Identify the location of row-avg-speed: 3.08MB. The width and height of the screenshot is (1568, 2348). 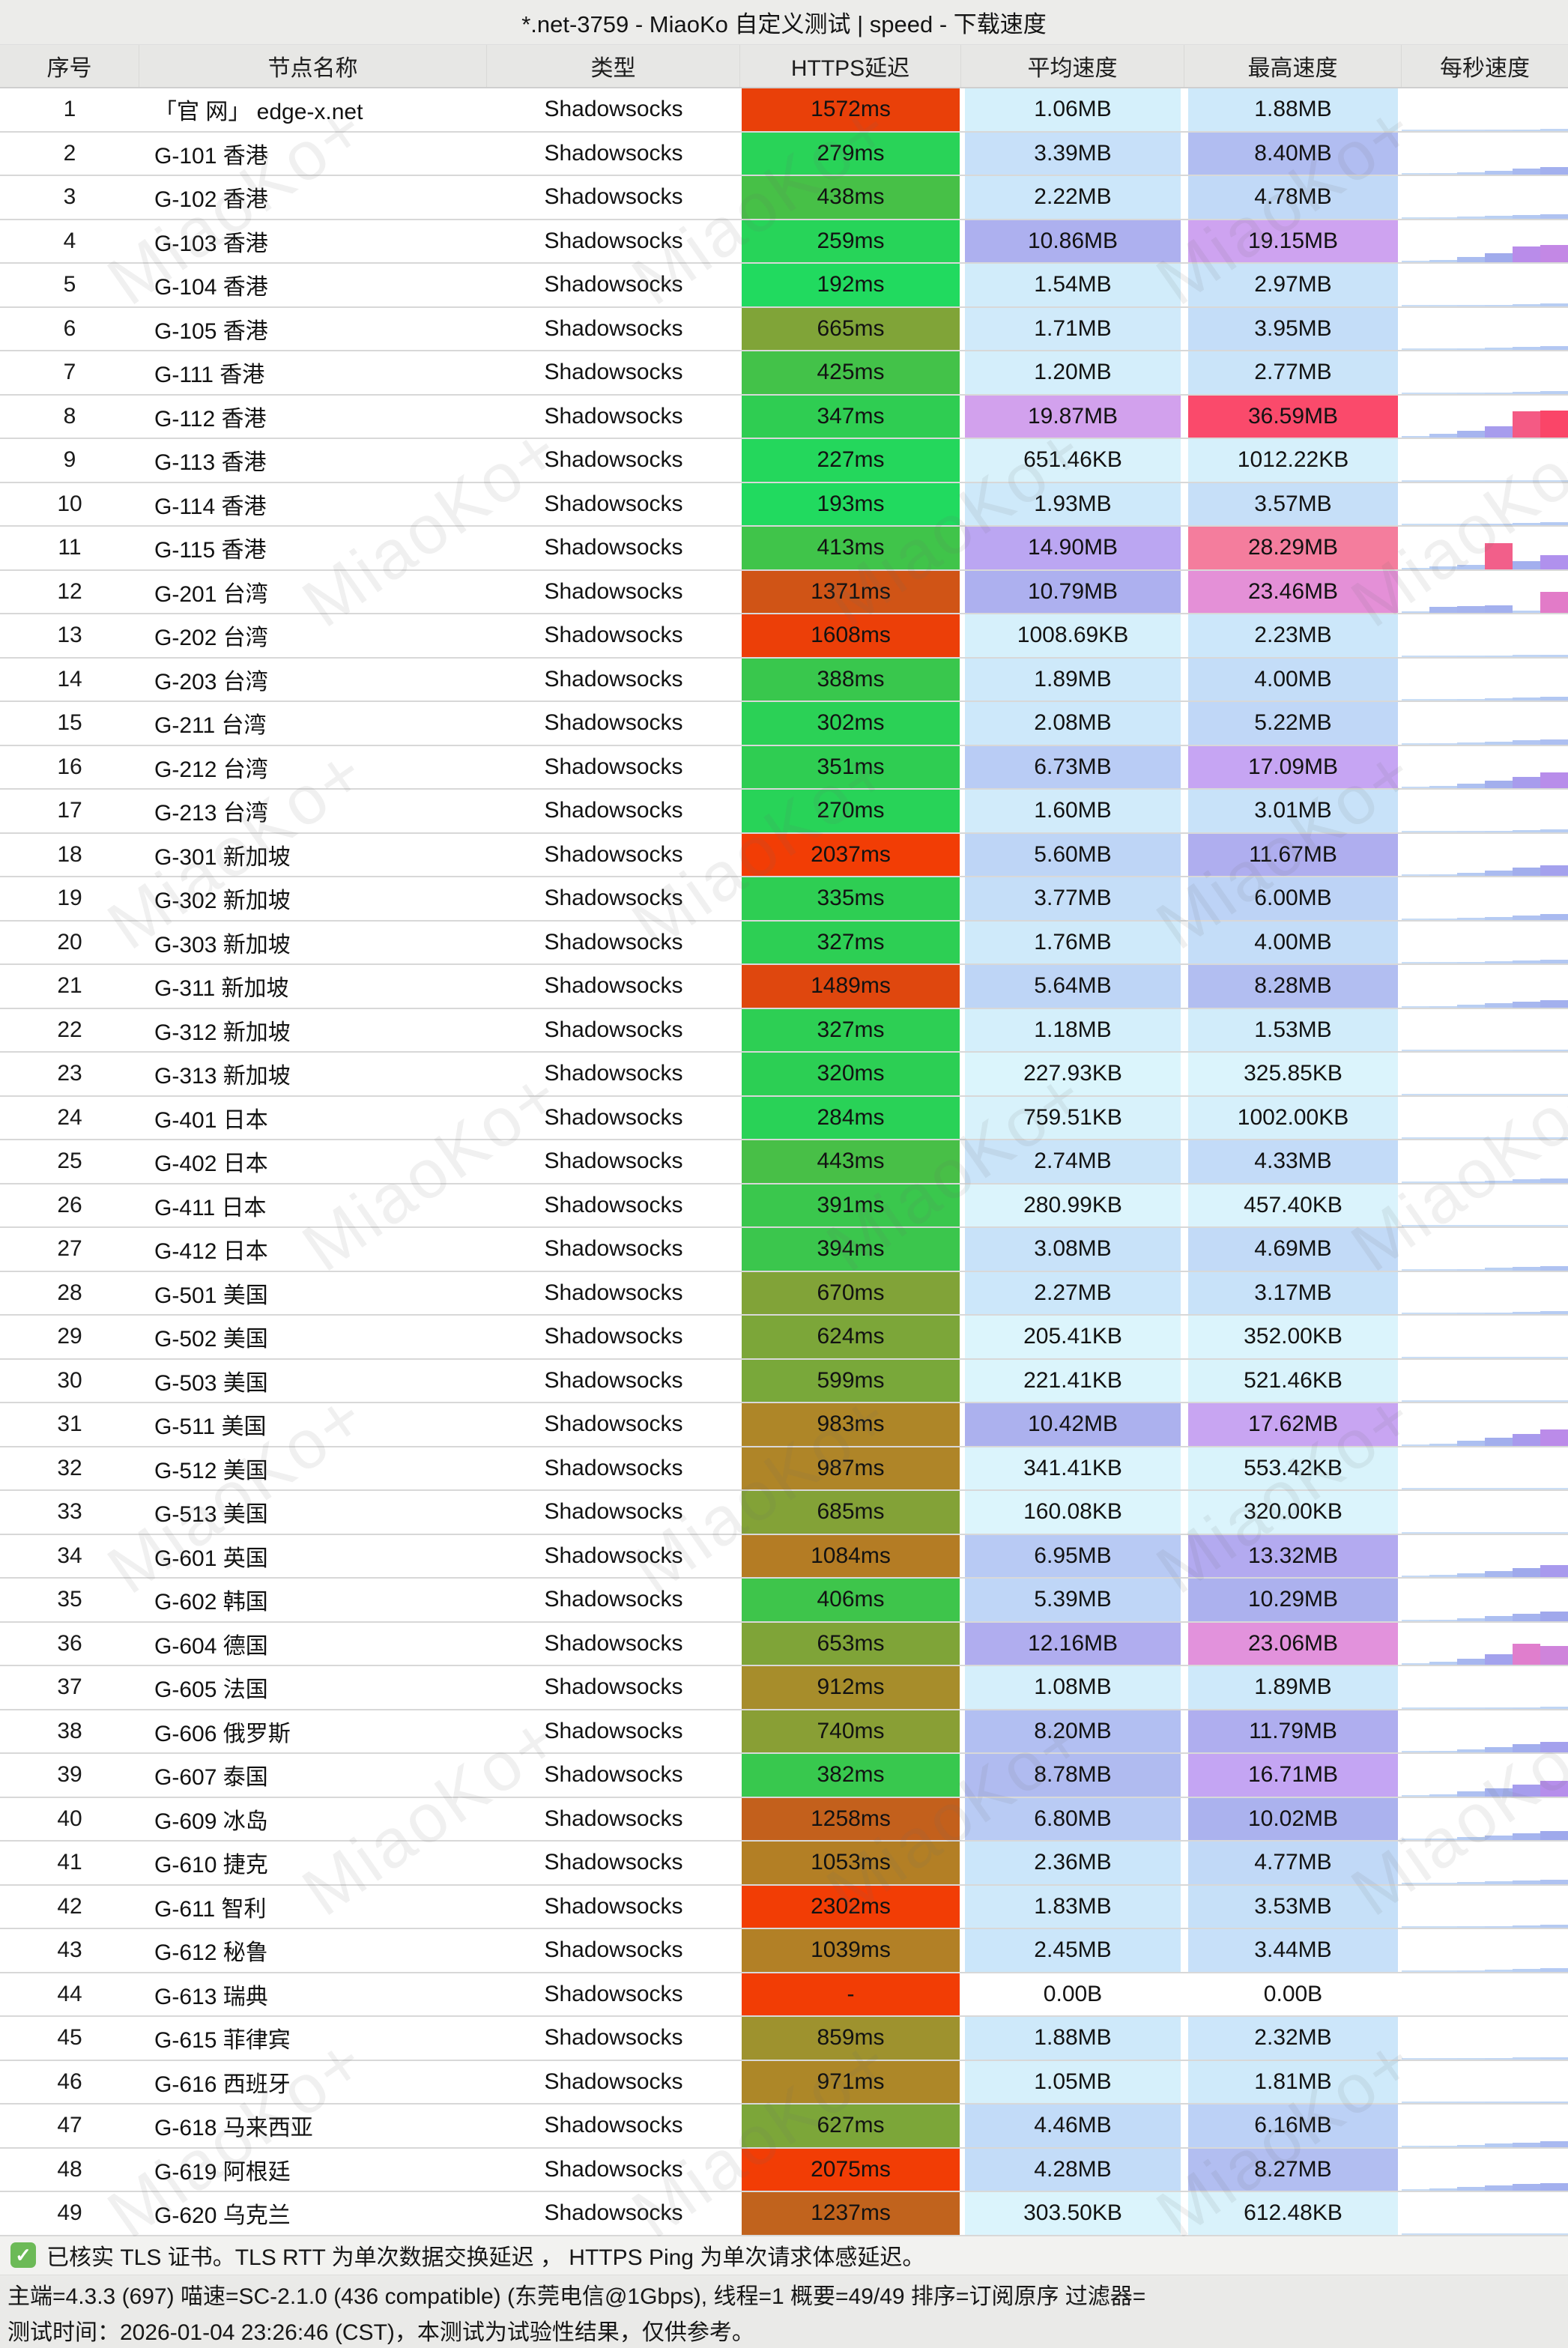
(1073, 1249).